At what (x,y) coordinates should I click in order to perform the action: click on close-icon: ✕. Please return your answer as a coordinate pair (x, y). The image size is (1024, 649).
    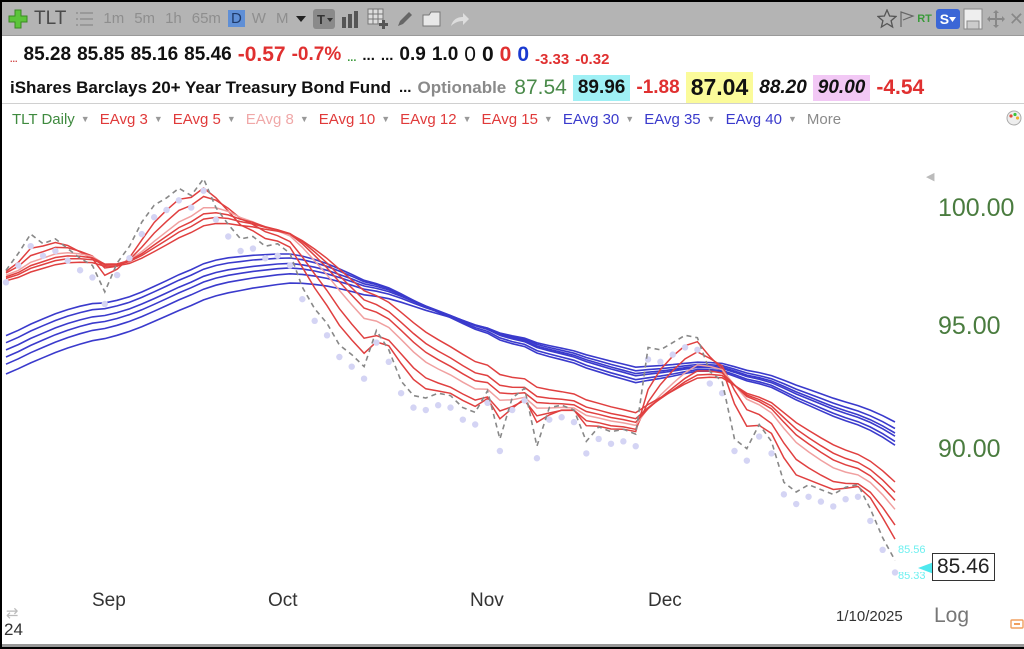
    Looking at the image, I should click on (1016, 19).